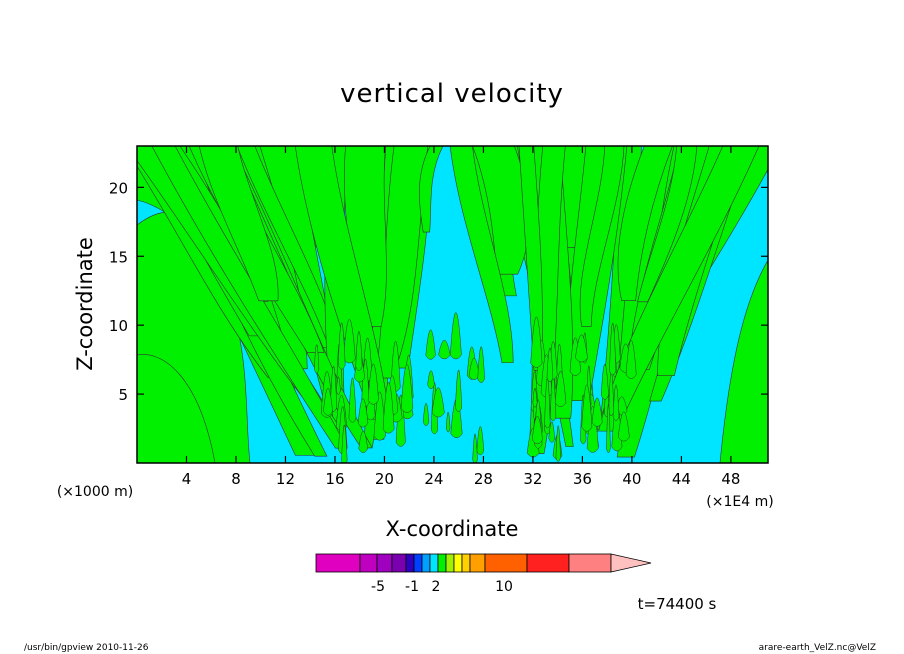 The width and height of the screenshot is (904, 654). I want to click on x-tick-label: 48, so click(730, 479).